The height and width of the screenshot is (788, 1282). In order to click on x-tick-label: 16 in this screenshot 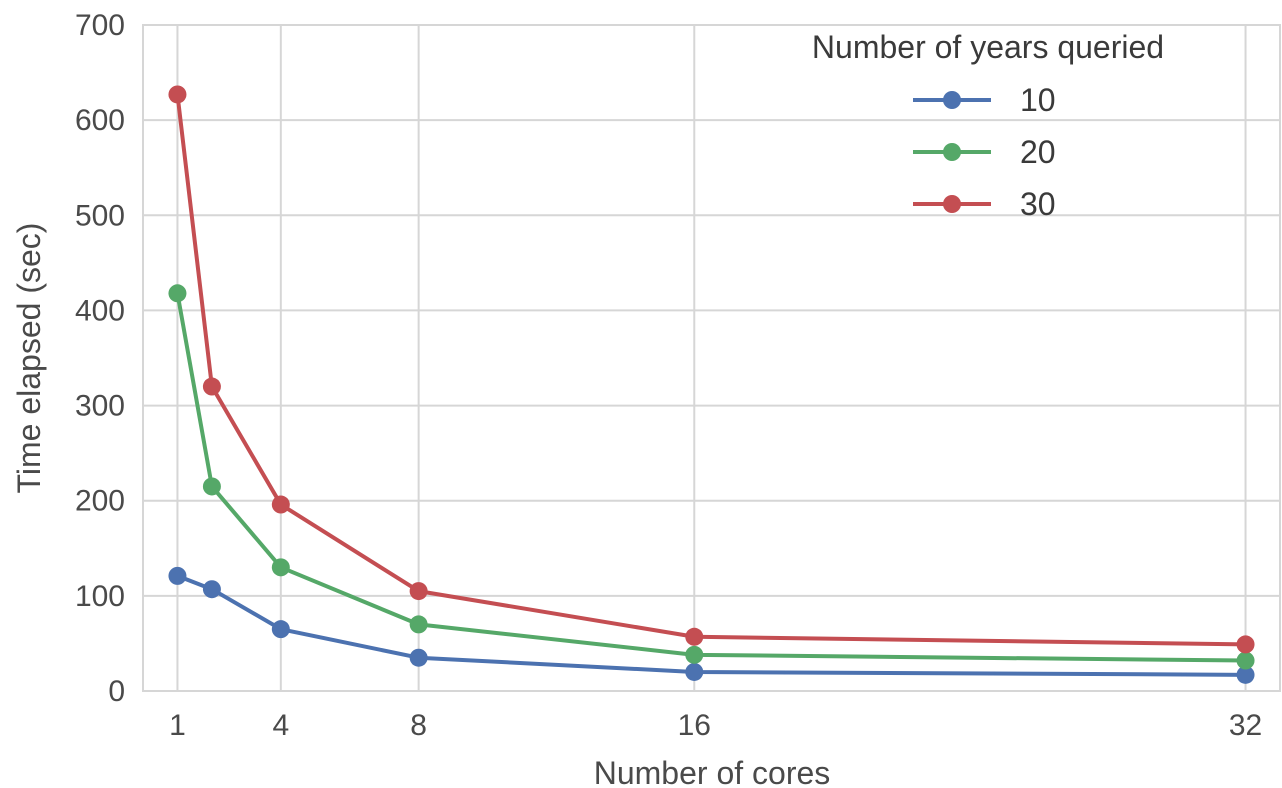, I will do `click(694, 725)`.